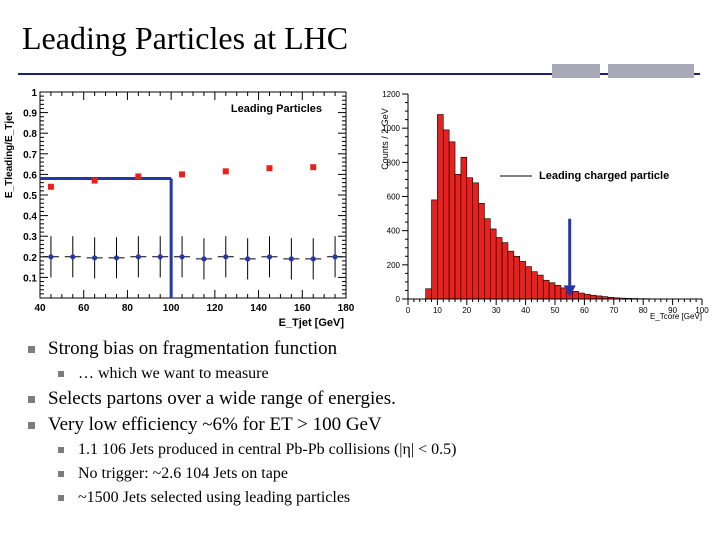  I want to click on arrow-head, so click(569, 291).